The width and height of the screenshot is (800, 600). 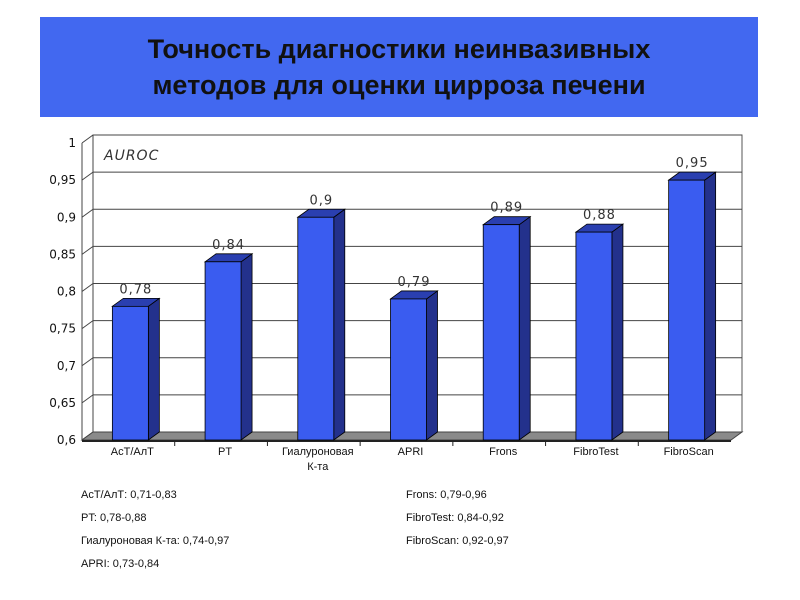 What do you see at coordinates (318, 452) in the screenshot?
I see `x-tick-label: Гиалуроновая` at bounding box center [318, 452].